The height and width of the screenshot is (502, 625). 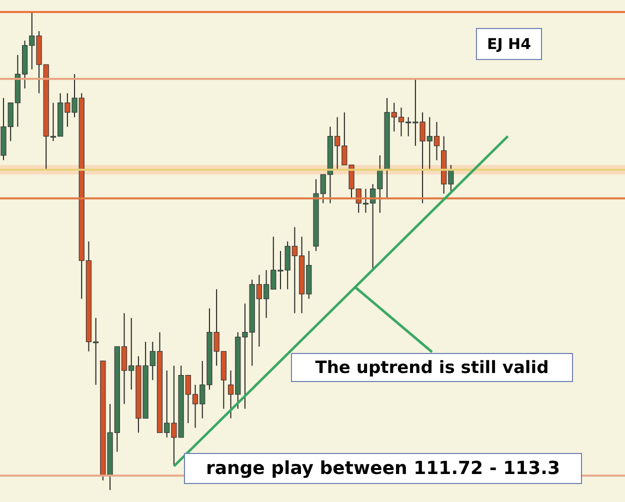 I want to click on annotation: EJ H4, so click(x=509, y=44).